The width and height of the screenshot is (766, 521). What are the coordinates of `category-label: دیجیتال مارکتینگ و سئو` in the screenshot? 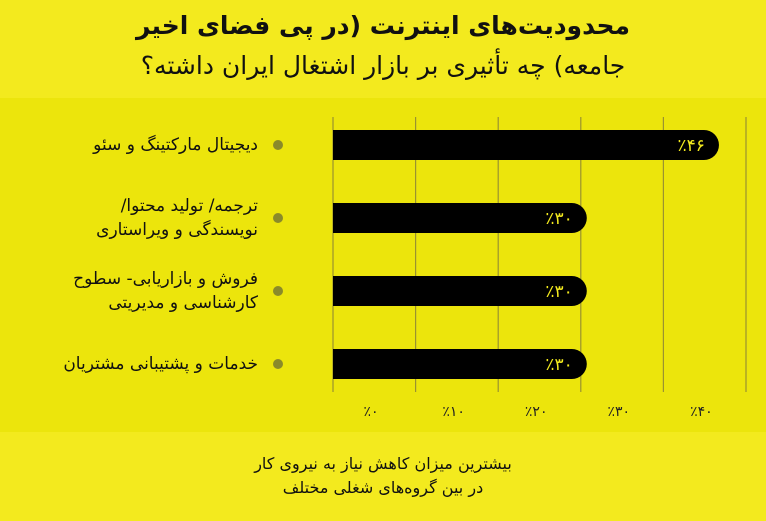 It's located at (175, 145).